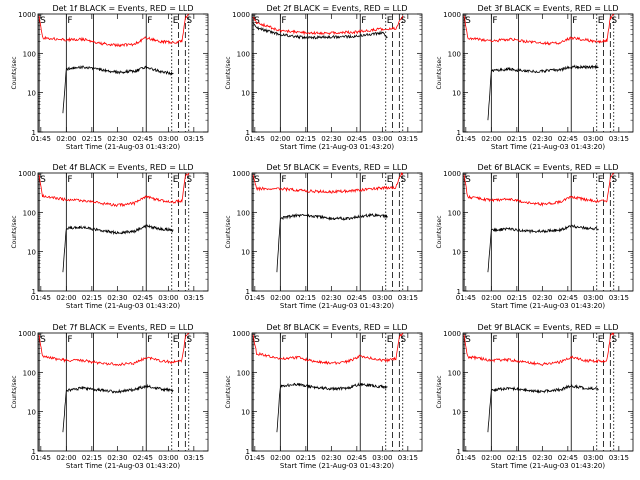 Image resolution: width=640 pixels, height=480 pixels. I want to click on panel-title: Det 6f BLACK = Events, RED = LLD, so click(547, 167).